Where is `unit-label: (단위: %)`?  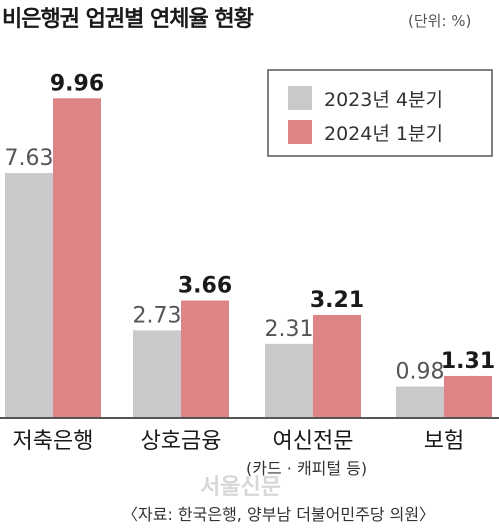
unit-label: (단위: %) is located at coordinates (439, 21).